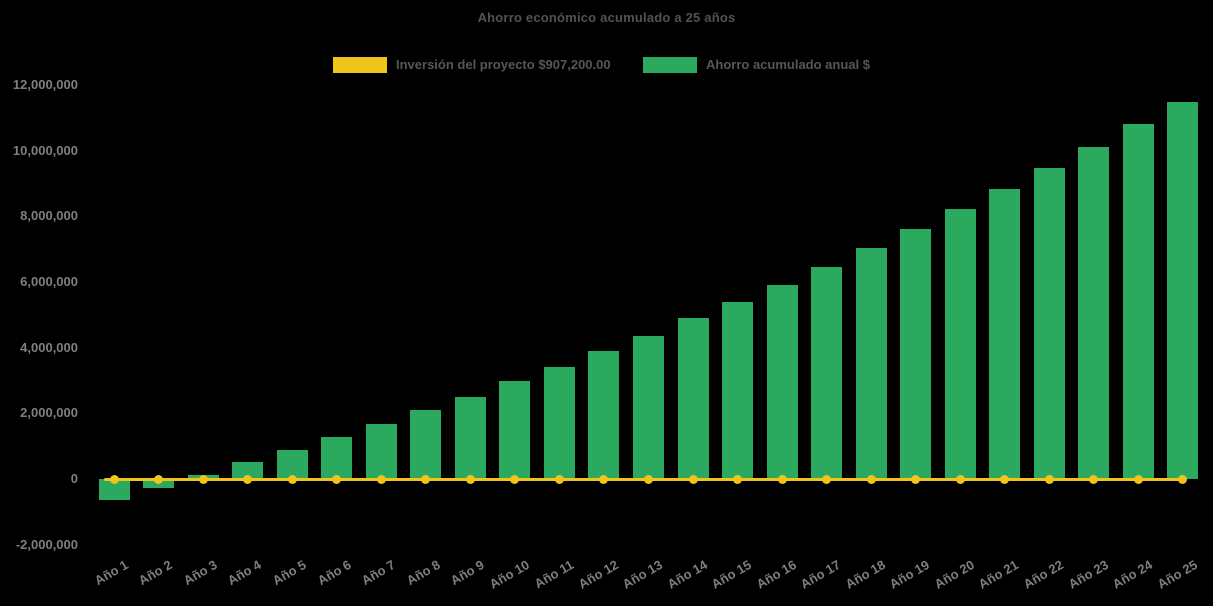 The width and height of the screenshot is (1213, 606). Describe the element at coordinates (782, 381) in the screenshot. I see `bar-año-16` at that location.